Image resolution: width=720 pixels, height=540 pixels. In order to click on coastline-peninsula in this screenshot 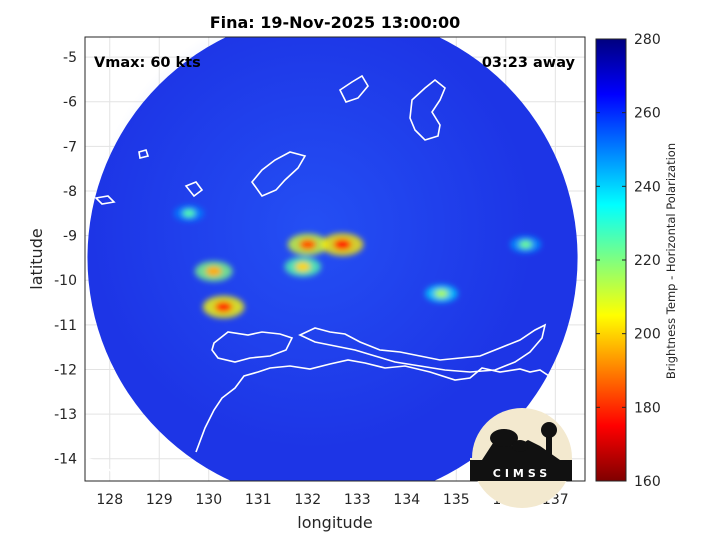, I will do `click(422, 348)`.